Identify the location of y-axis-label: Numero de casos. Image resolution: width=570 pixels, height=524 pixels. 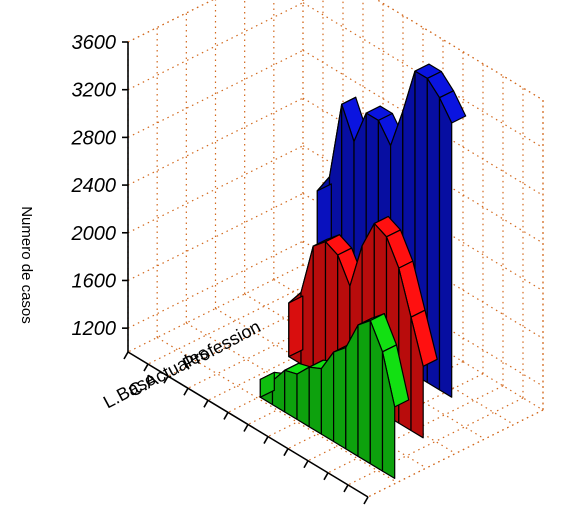
(26, 265).